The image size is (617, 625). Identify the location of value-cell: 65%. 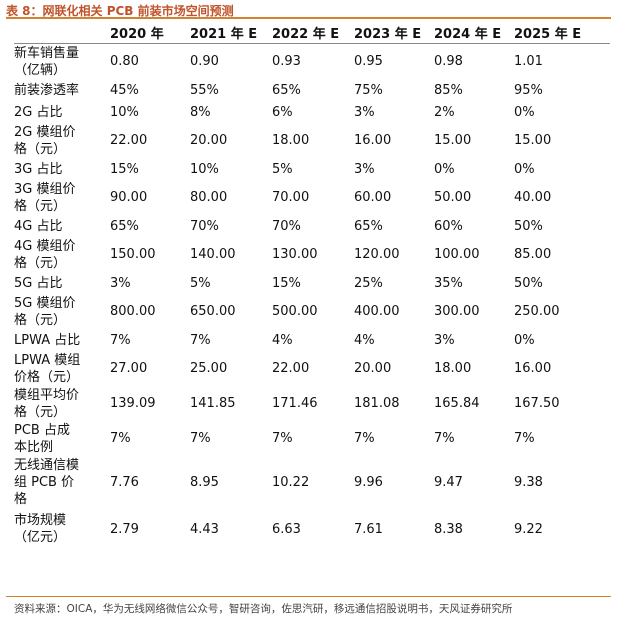
(368, 226).